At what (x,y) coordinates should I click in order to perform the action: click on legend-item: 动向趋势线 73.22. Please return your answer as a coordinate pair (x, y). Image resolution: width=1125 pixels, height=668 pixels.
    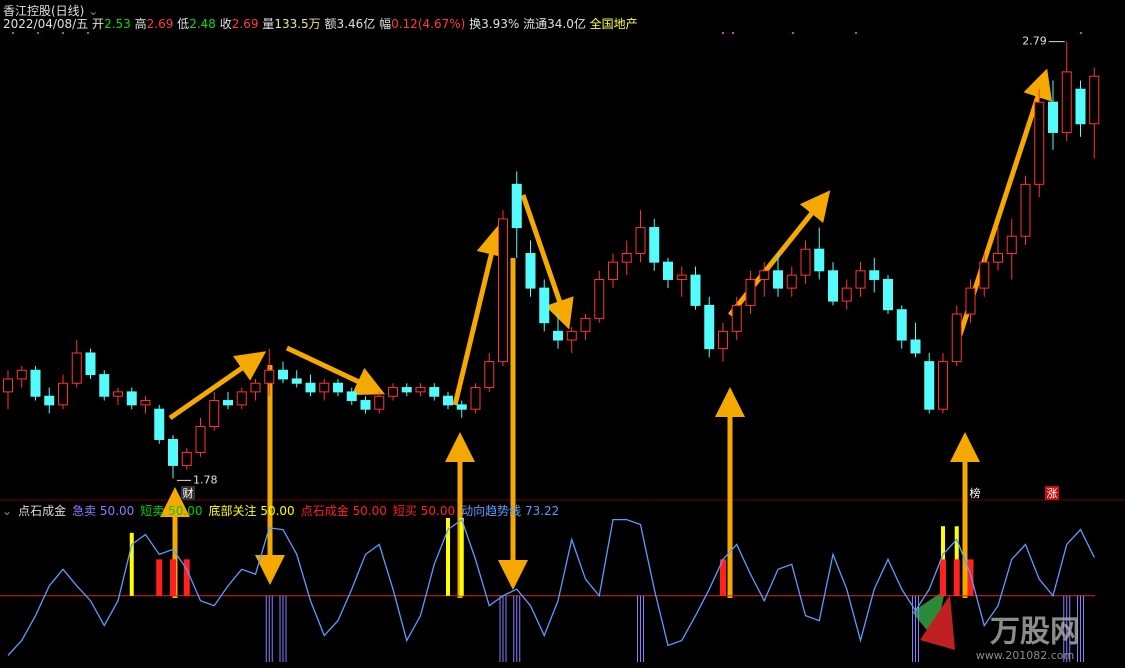
    Looking at the image, I should click on (510, 511).